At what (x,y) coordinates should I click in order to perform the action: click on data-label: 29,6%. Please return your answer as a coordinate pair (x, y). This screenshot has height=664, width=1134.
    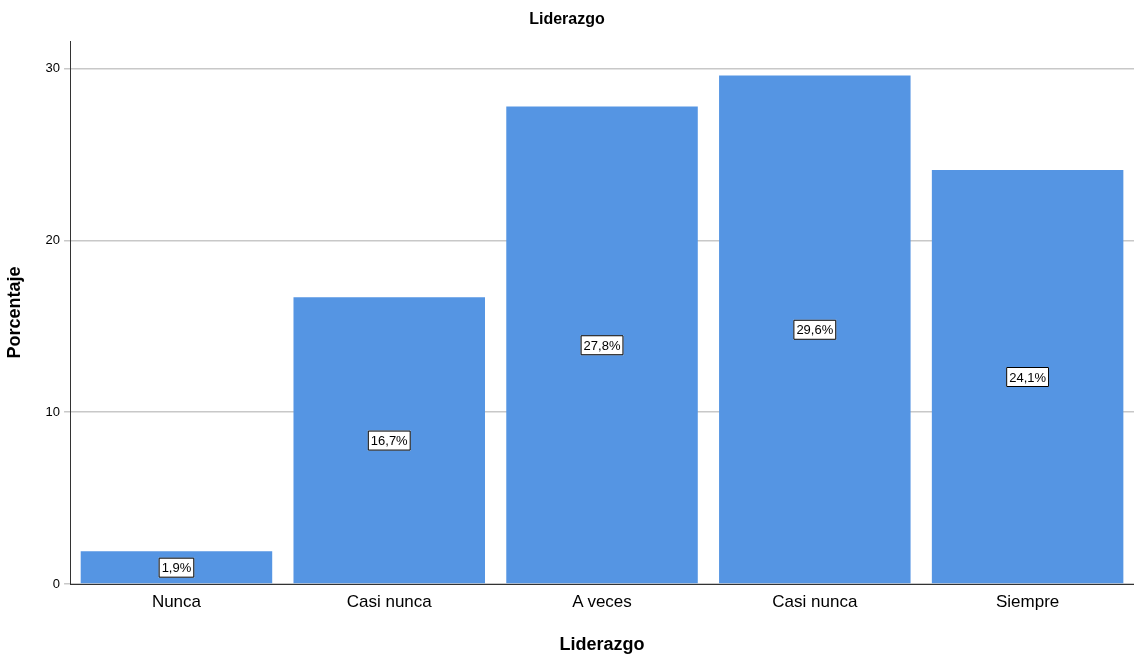
    Looking at the image, I should click on (815, 330).